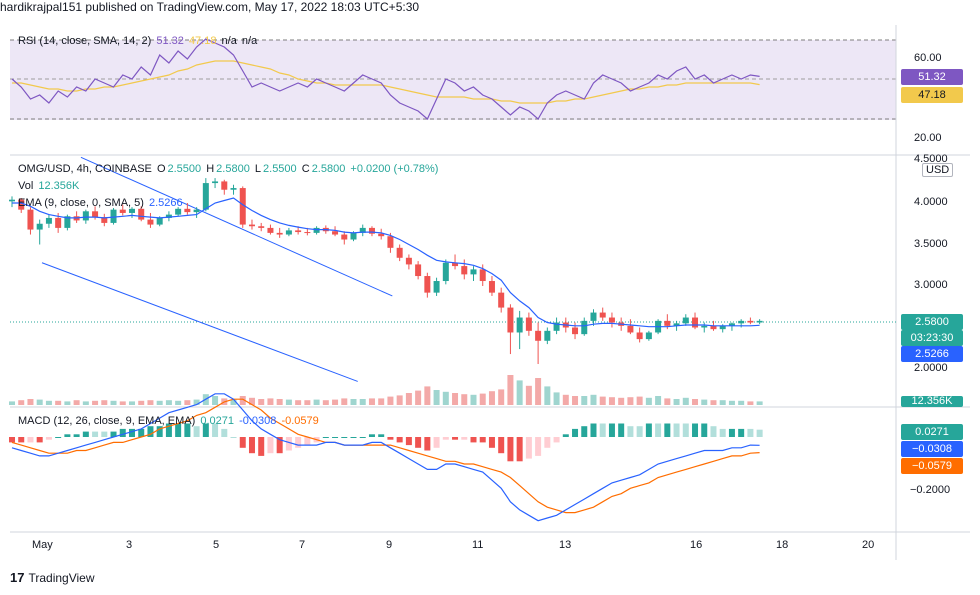 The width and height of the screenshot is (980, 595). Describe the element at coordinates (85, 41) in the screenshot. I see `rsi-legend-name: RSI (14, close, SMA, 14, 2)` at that location.